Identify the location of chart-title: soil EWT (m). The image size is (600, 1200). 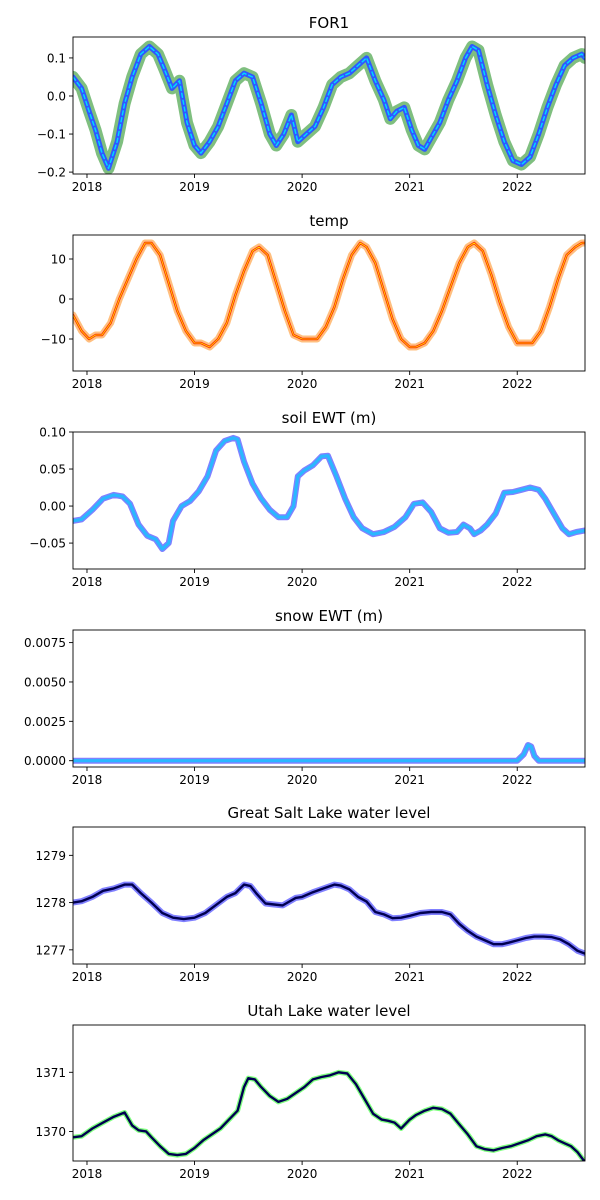
(329, 418).